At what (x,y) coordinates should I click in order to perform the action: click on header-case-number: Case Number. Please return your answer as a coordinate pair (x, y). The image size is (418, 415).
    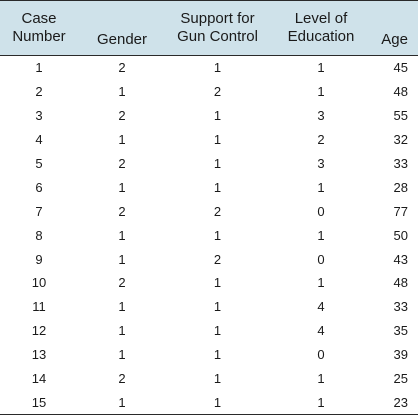
    Looking at the image, I should click on (39, 28).